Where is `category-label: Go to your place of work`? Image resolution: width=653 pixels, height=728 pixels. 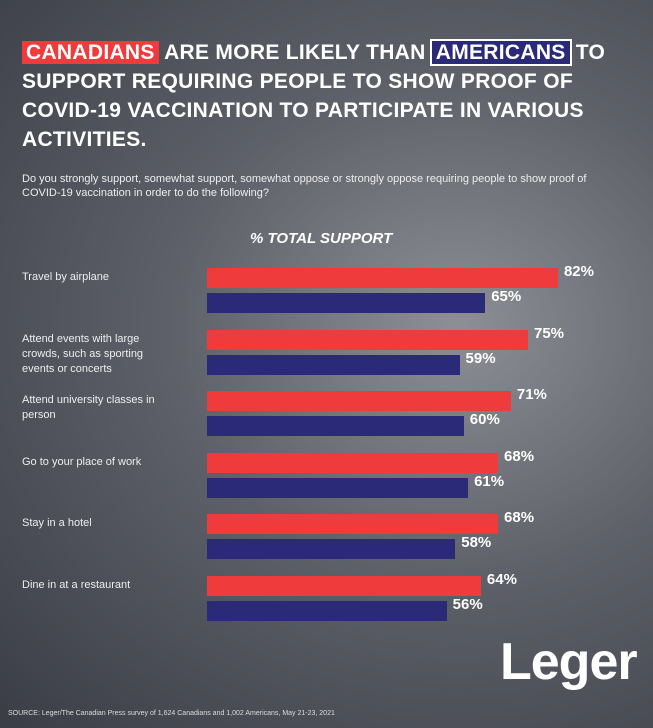 category-label: Go to your place of work is located at coordinates (82, 461).